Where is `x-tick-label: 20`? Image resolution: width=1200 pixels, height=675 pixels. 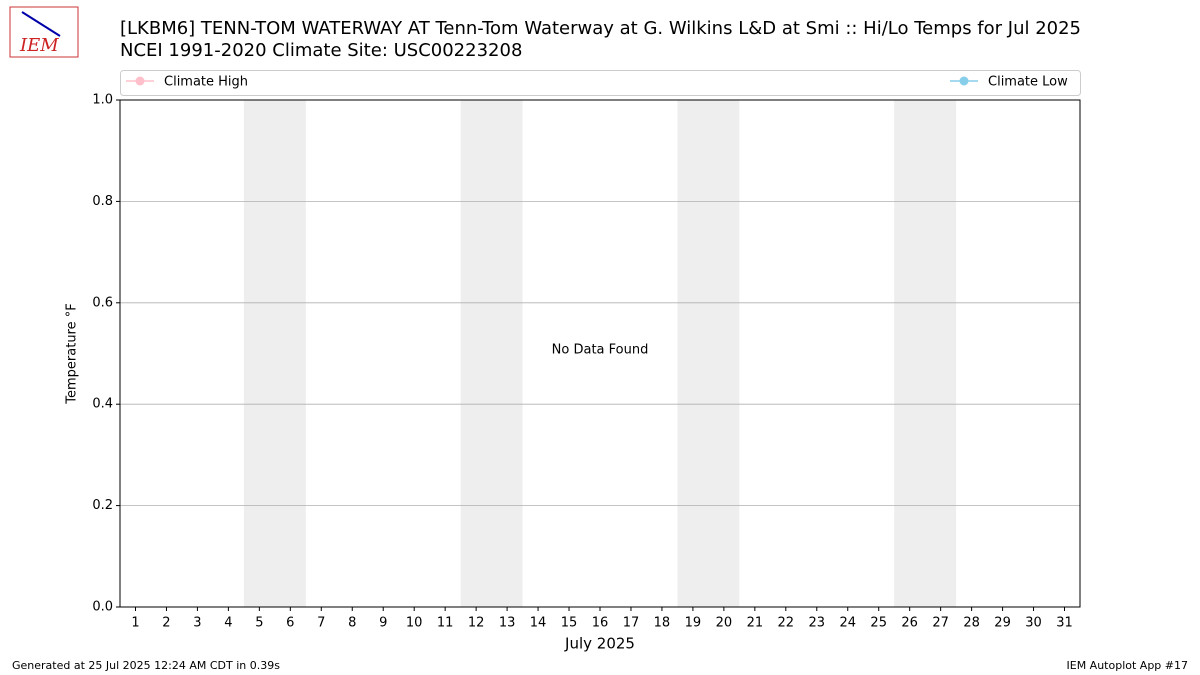
x-tick-label: 20 is located at coordinates (724, 623).